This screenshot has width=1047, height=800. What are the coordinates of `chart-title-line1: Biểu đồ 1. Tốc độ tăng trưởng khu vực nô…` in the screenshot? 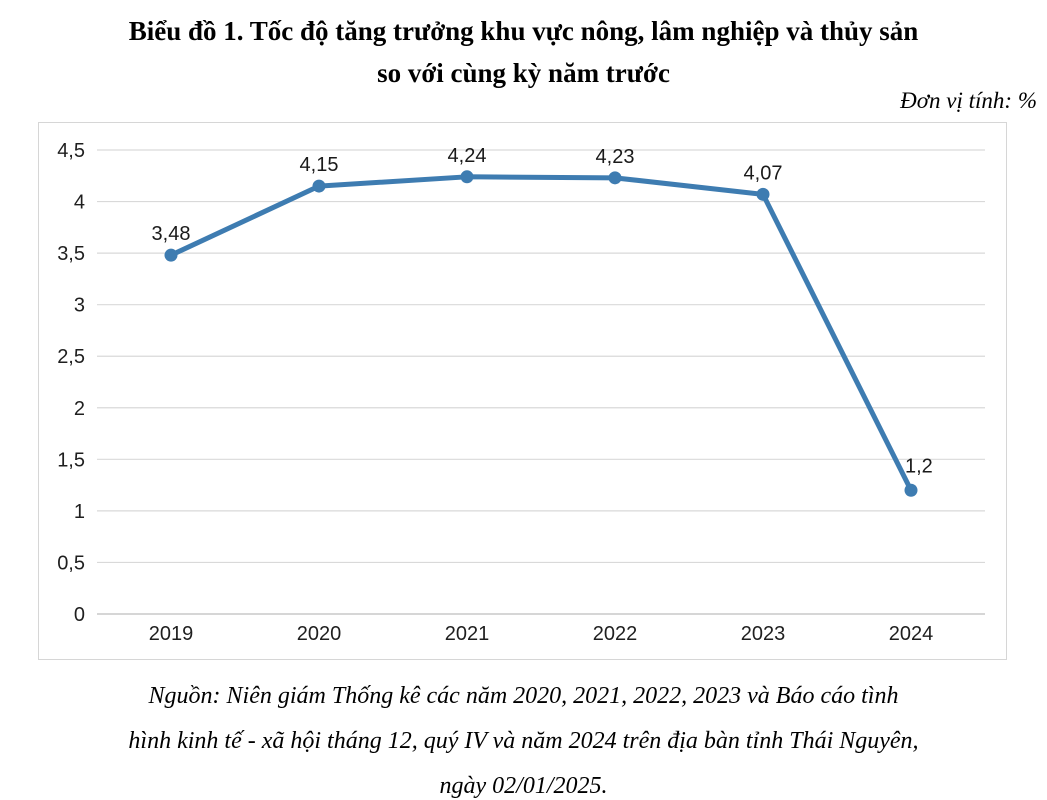 It's located at (523, 31).